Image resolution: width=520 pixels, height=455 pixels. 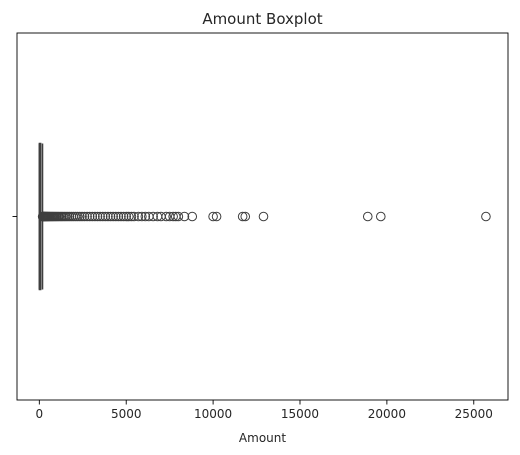 What do you see at coordinates (40, 414) in the screenshot?
I see `x-tick-label: 0` at bounding box center [40, 414].